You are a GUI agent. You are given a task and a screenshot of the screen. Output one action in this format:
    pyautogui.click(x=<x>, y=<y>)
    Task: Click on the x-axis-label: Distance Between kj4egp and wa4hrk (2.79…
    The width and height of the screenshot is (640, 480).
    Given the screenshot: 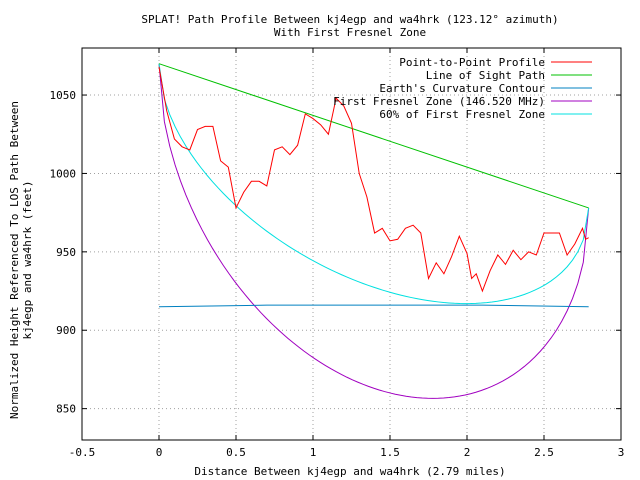 What is the action you would take?
    pyautogui.click(x=349, y=471)
    